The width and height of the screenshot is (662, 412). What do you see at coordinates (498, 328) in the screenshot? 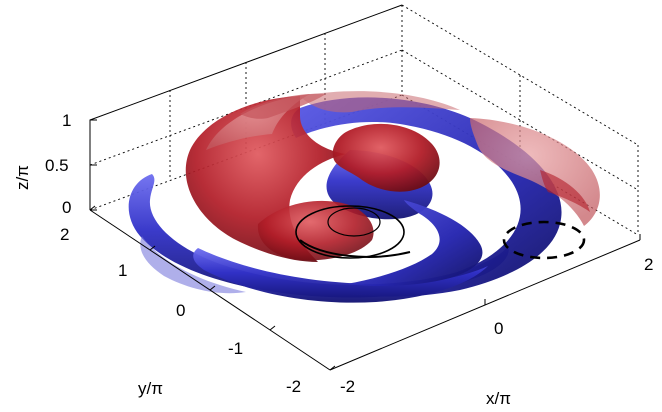
I see `x-tick-label: 0` at bounding box center [498, 328].